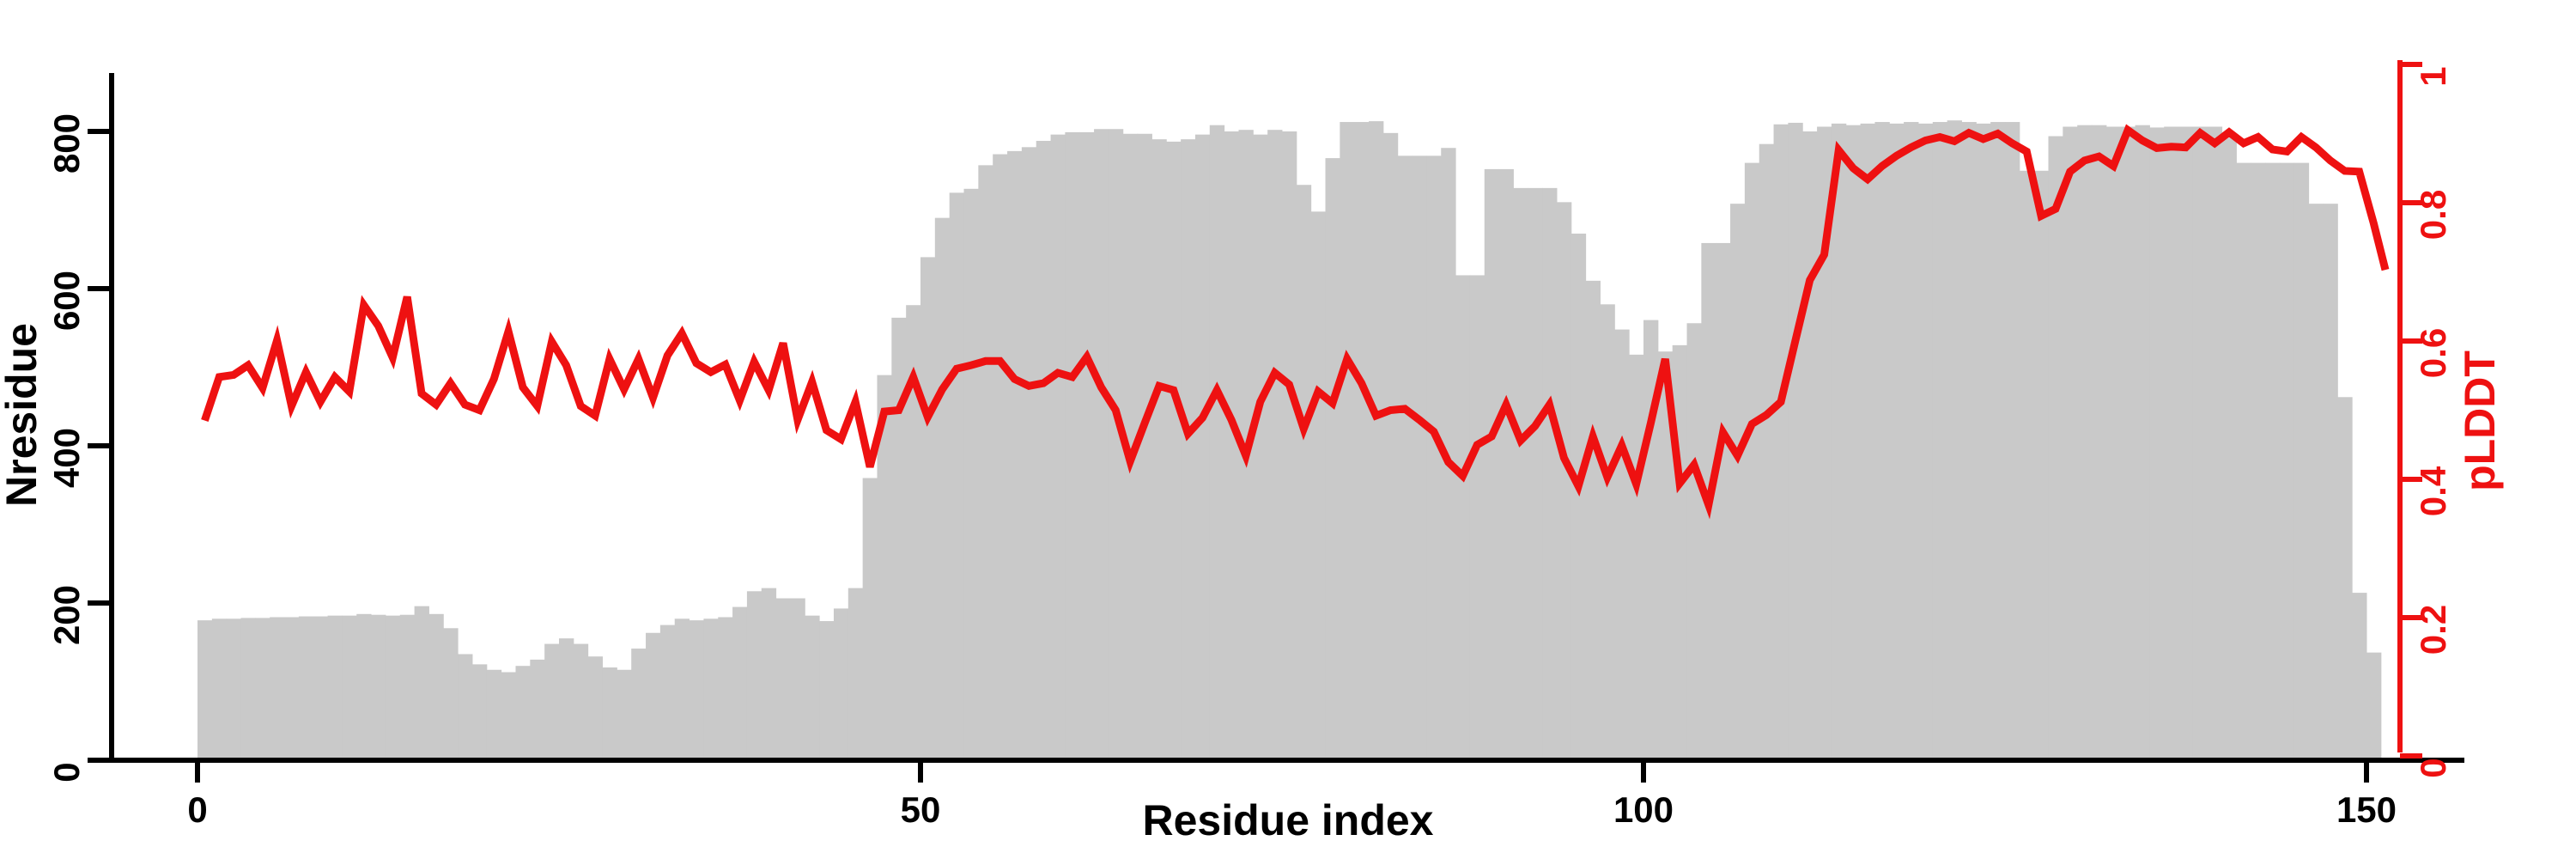 This screenshot has height=859, width=2576. Describe the element at coordinates (23, 415) in the screenshot. I see `y-axis-left-title: Nresidue` at that location.